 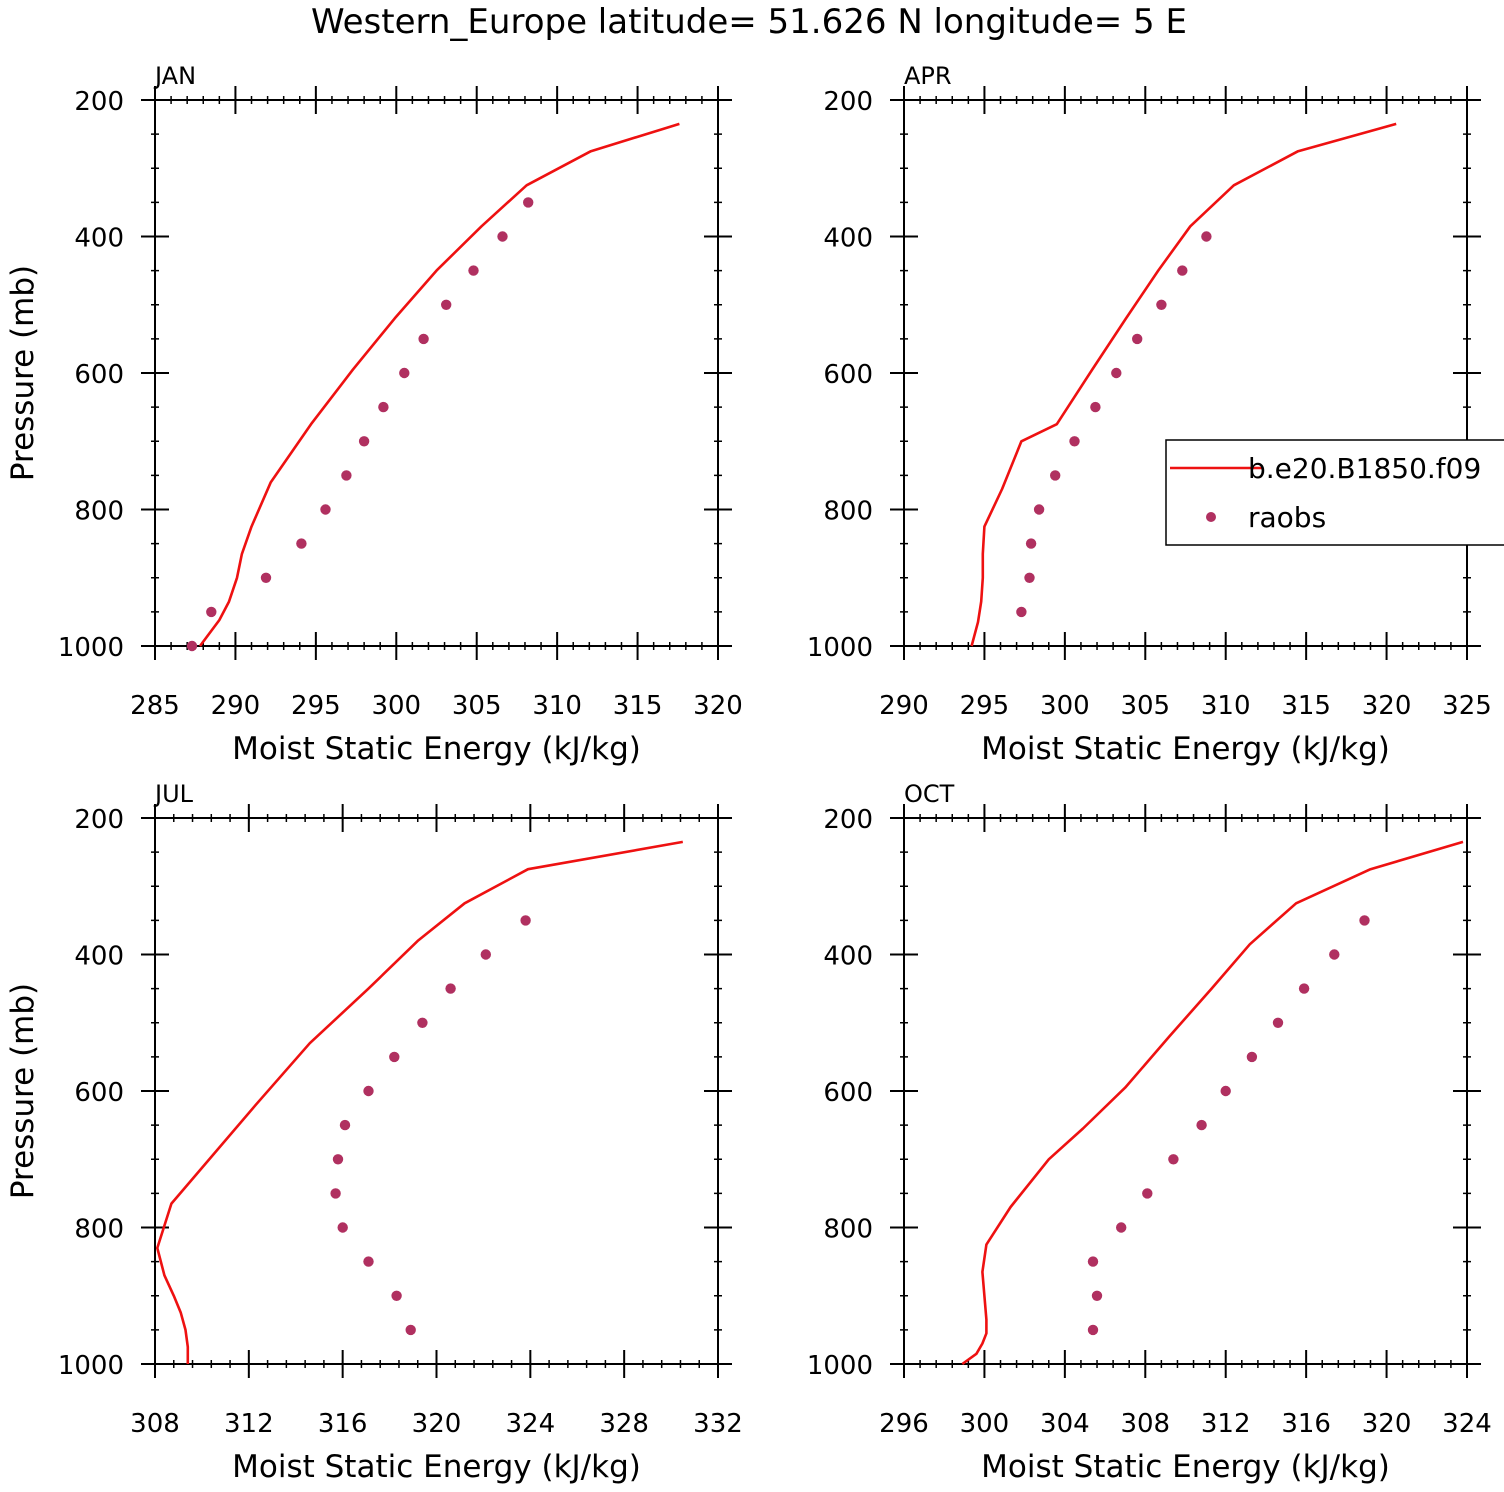 I want to click on x-tick-label: 304, so click(x=1065, y=1424).